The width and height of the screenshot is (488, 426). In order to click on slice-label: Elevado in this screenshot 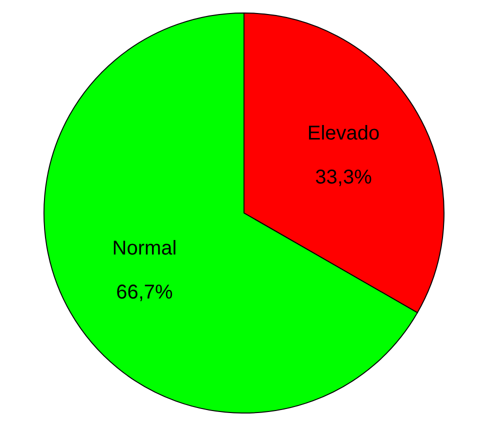, I will do `click(343, 133)`.